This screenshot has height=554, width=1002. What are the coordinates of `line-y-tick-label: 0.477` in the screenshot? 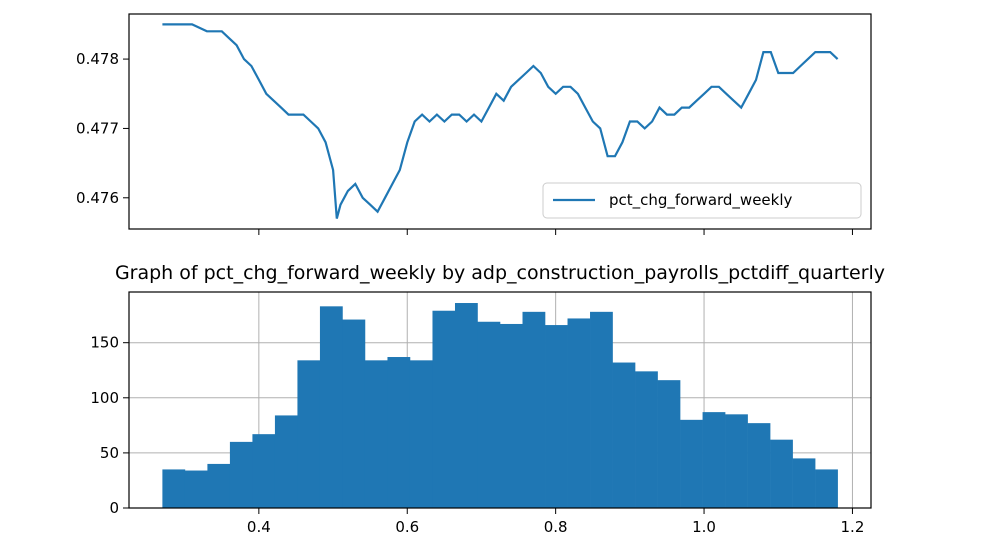 It's located at (97, 128).